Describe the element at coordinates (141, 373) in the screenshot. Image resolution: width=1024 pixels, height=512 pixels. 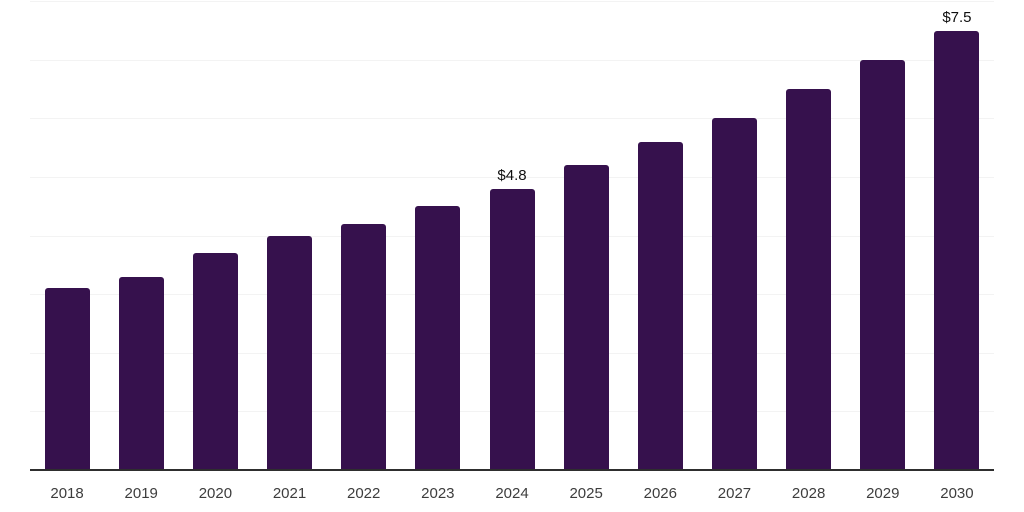
I see `bar-2019` at that location.